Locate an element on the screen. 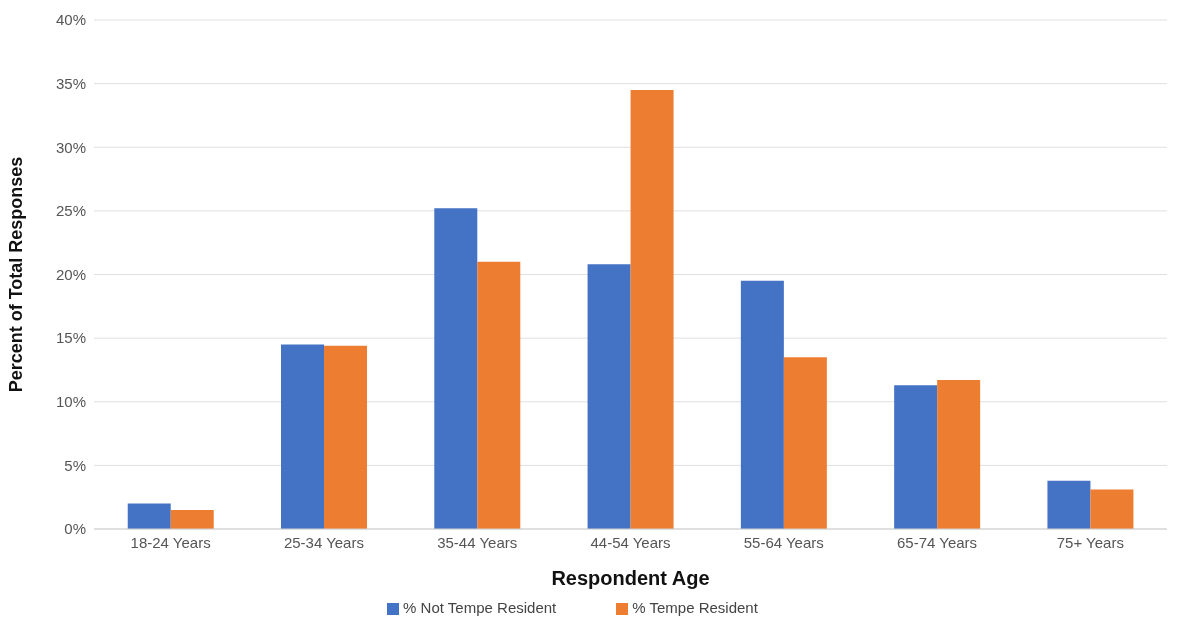  x-tick-label: 25-34 Years is located at coordinates (323, 542).